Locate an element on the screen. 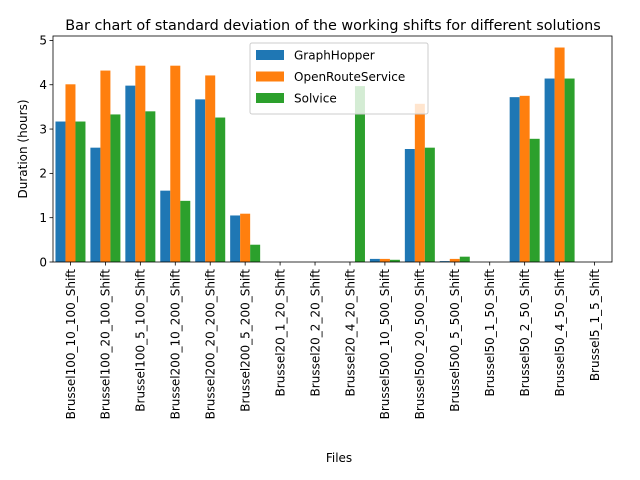  x-tick-label: Brussel50_1_50_Shift is located at coordinates (490, 333).